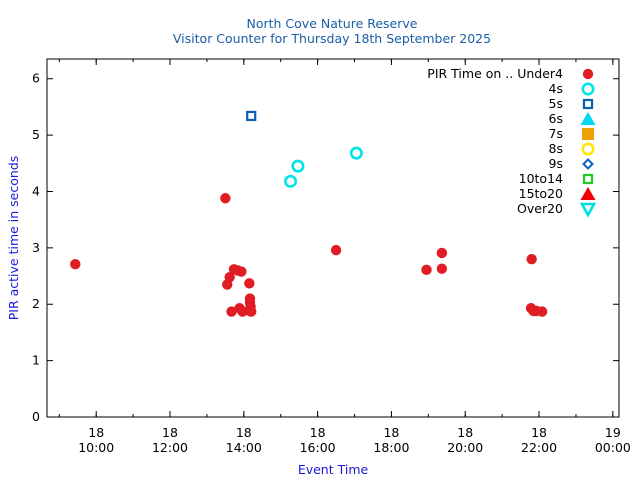 The width and height of the screenshot is (640, 480). What do you see at coordinates (588, 134) in the screenshot?
I see `legend-marker-7s` at bounding box center [588, 134].